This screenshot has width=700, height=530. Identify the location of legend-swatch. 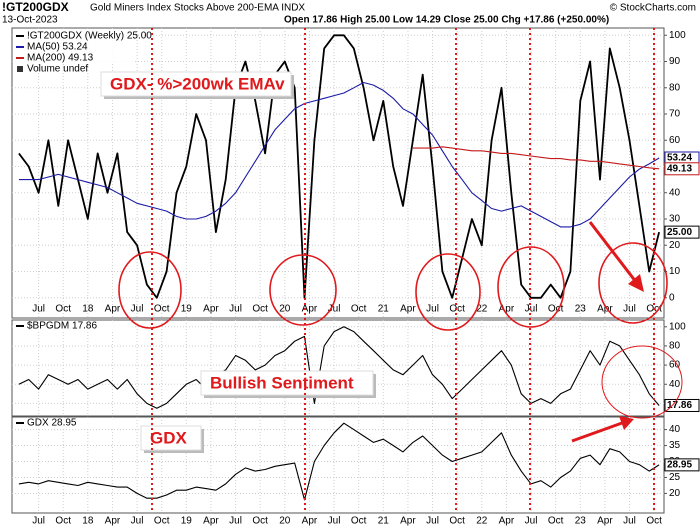
(20, 69).